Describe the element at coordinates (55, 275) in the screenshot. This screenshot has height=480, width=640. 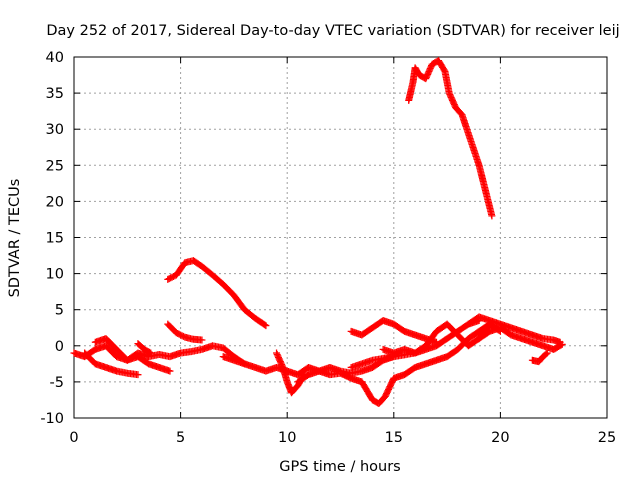
I see `y-tick-label: 10` at that location.